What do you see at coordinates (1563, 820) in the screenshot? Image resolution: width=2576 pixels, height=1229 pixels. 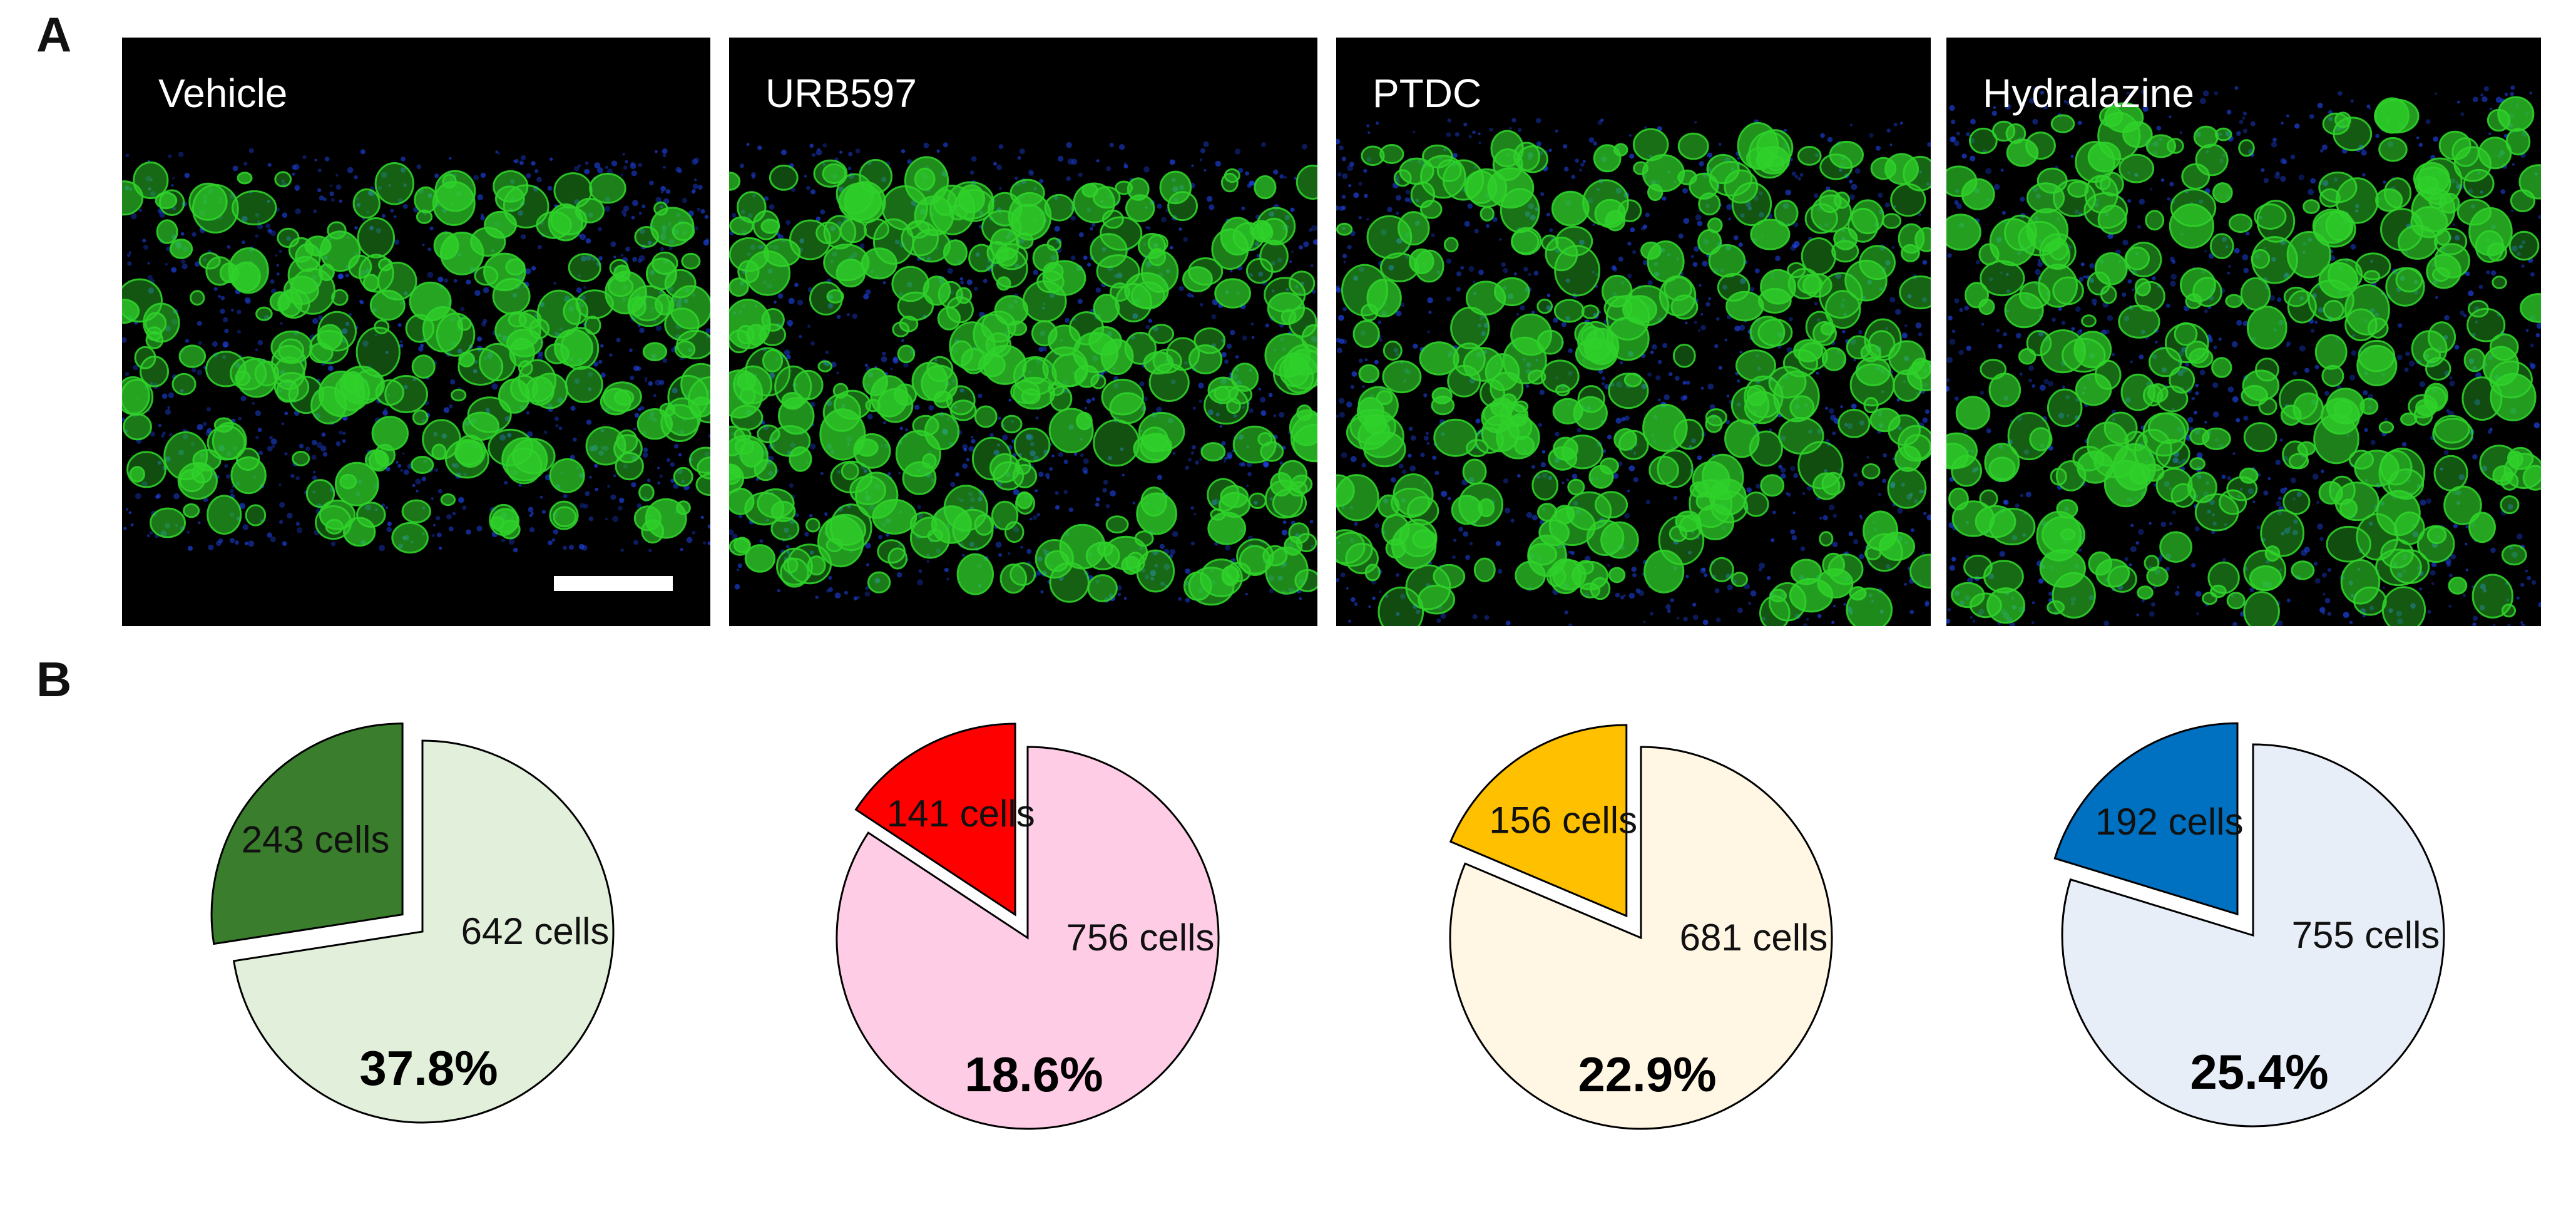 I see `pie-slice-small-label: 156 cells` at bounding box center [1563, 820].